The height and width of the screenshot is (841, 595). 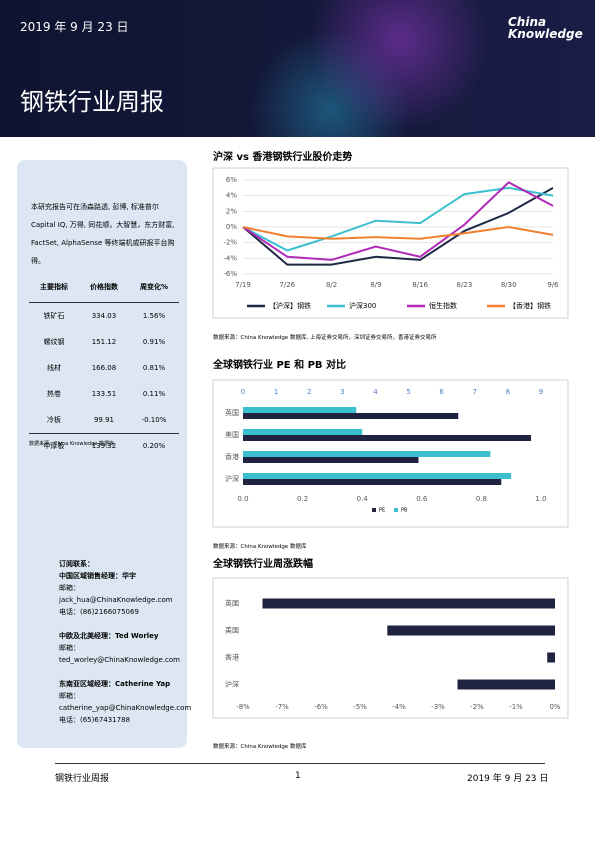 I want to click on table-cell: 99.91, so click(x=103, y=420).